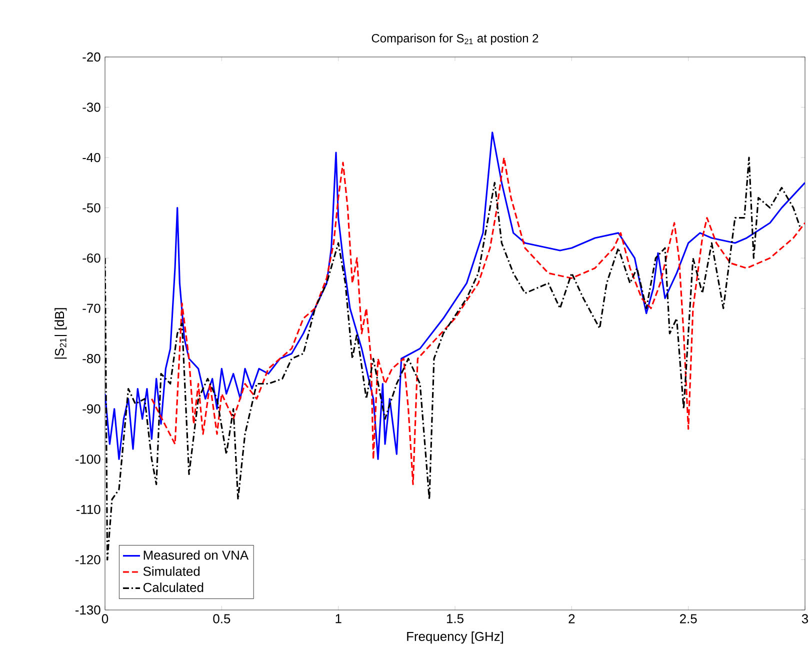 The width and height of the screenshot is (811, 669). I want to click on y-tick-label: -90, so click(91, 409).